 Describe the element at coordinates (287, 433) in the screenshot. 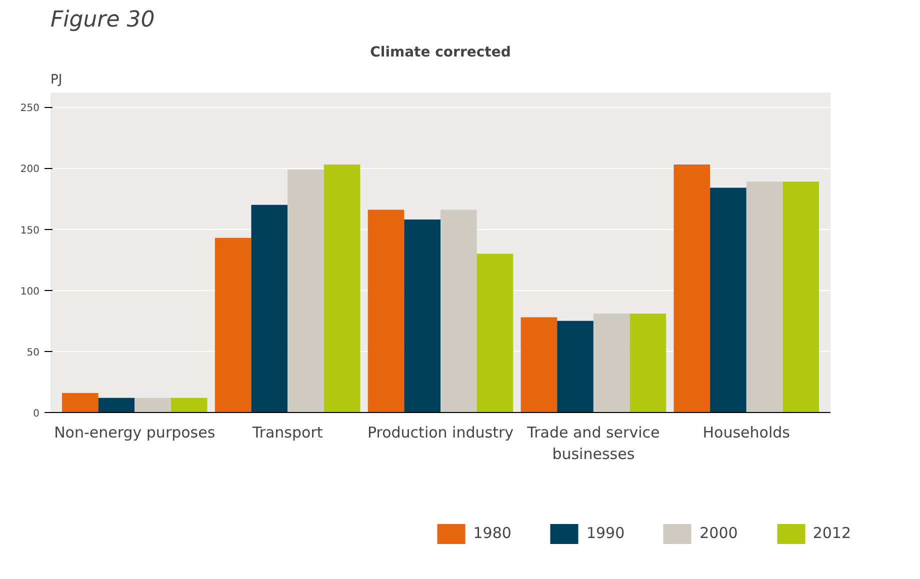

I see `x-tick-label: Transport` at that location.